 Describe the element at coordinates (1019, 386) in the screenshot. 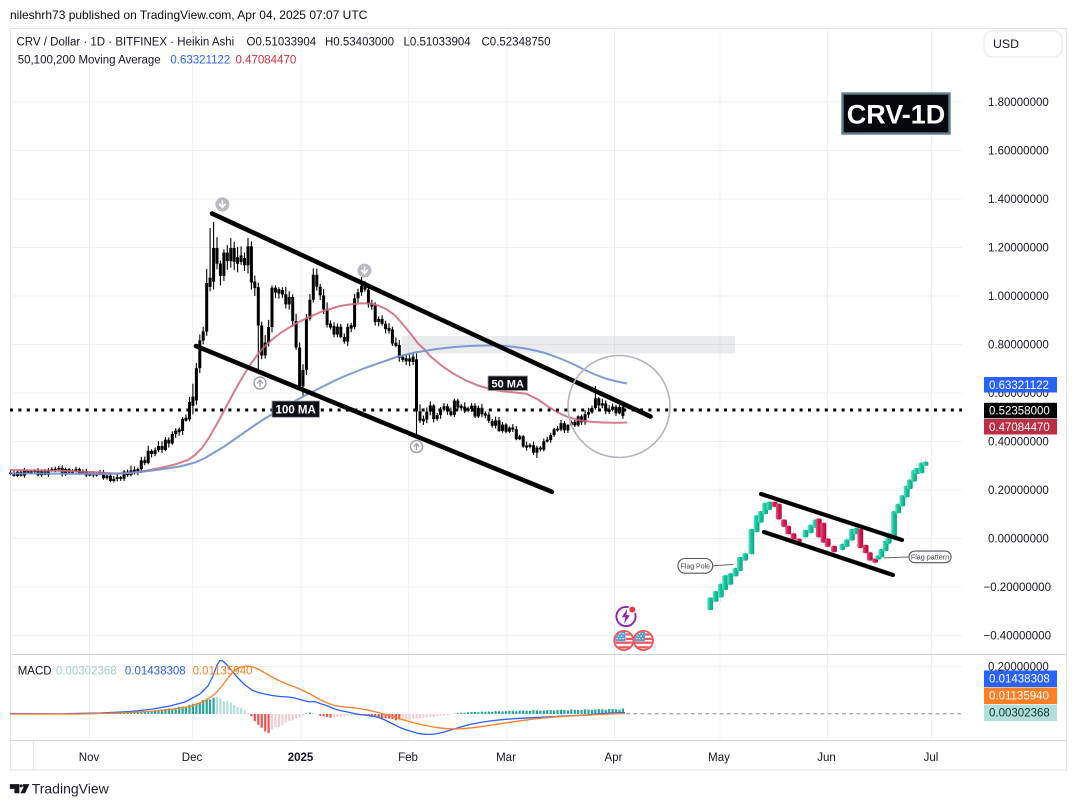

I see `svg-text: 0.63321122` at that location.